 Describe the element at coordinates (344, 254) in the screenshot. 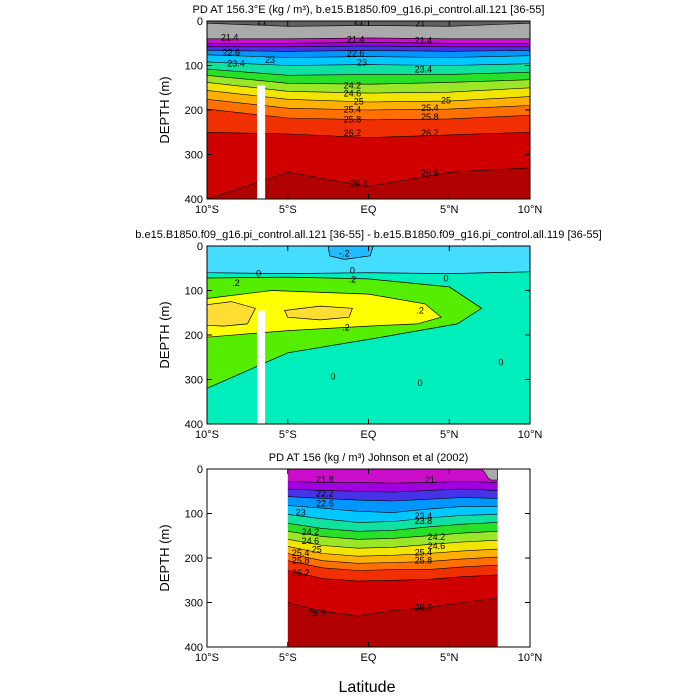

I see `contour-label: -.2` at that location.